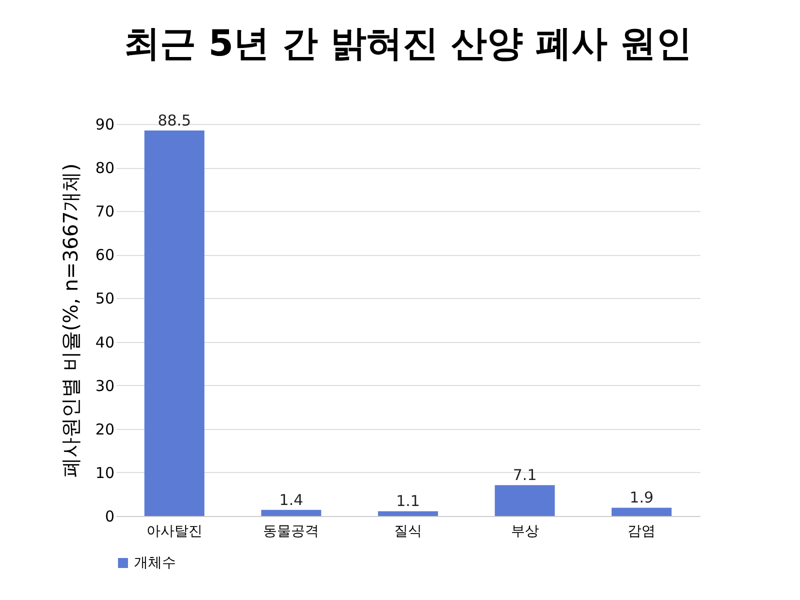 This screenshot has width=800, height=600. Describe the element at coordinates (408, 532) in the screenshot. I see `x-tick-label: 질식` at that location.